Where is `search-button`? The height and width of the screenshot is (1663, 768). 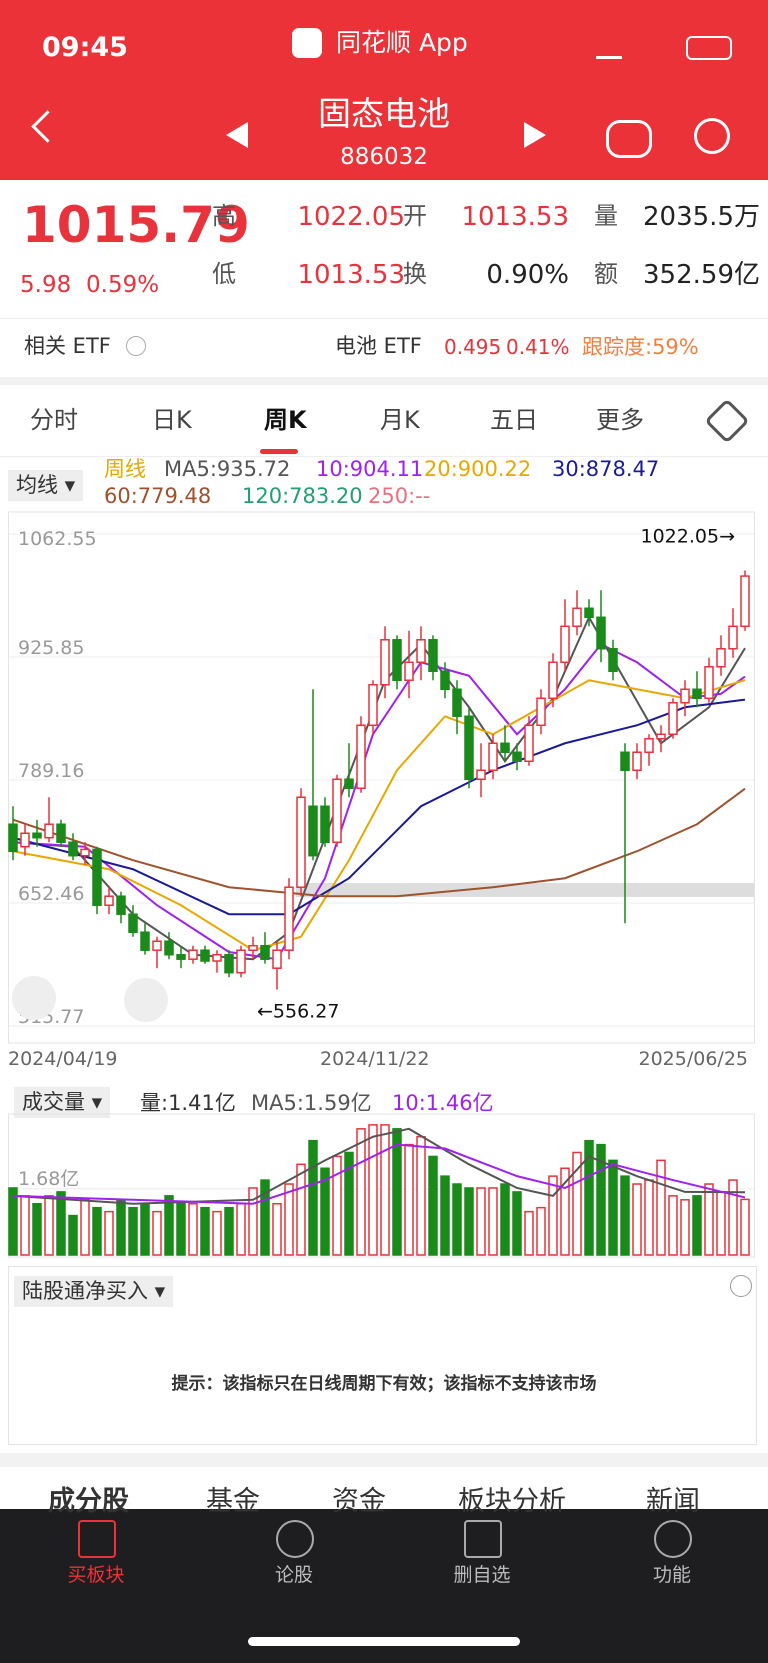 search-button is located at coordinates (712, 136).